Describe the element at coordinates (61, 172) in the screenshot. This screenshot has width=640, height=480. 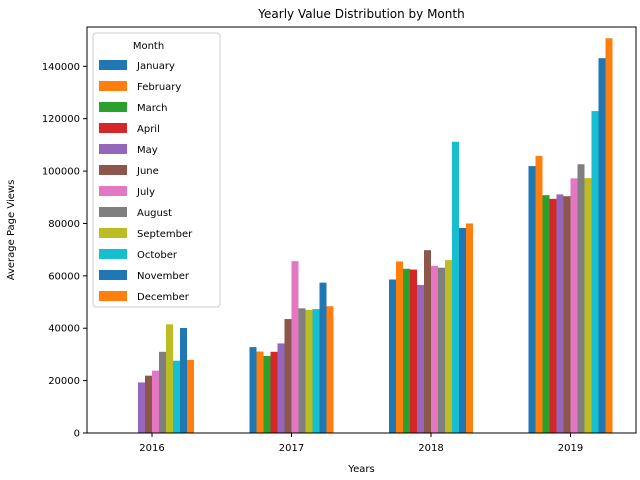
I see `y-tick-label: 100000` at that location.